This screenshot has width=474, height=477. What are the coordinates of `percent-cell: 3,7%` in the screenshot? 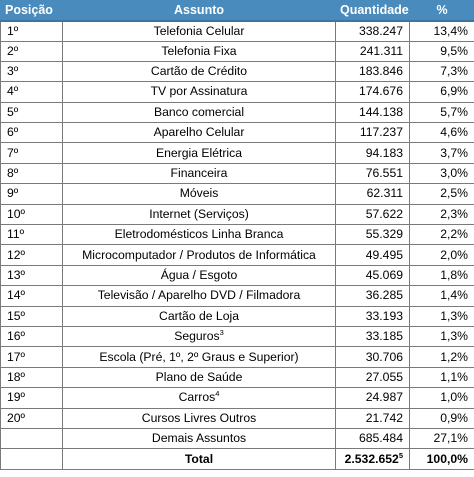 It's located at (441, 153).